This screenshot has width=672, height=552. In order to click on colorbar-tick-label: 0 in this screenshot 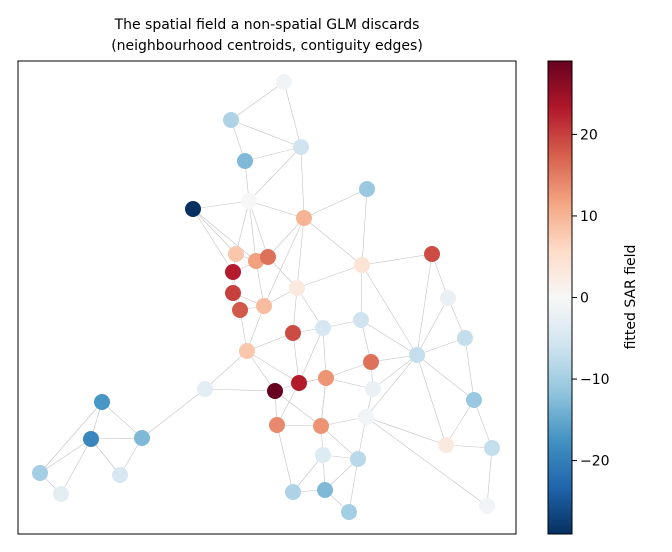, I will do `click(584, 299)`.